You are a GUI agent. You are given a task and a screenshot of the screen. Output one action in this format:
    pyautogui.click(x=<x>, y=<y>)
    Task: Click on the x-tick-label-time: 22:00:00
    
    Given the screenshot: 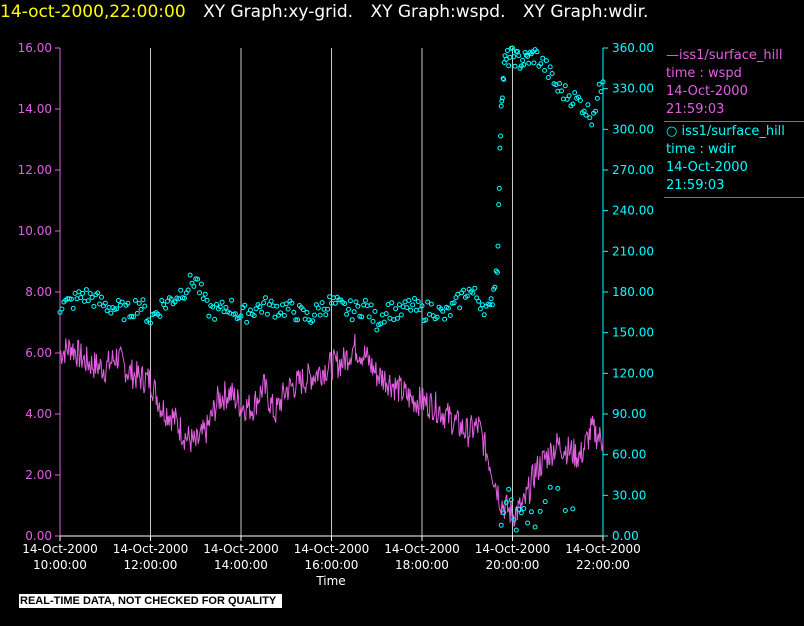 What is the action you would take?
    pyautogui.click(x=603, y=565)
    